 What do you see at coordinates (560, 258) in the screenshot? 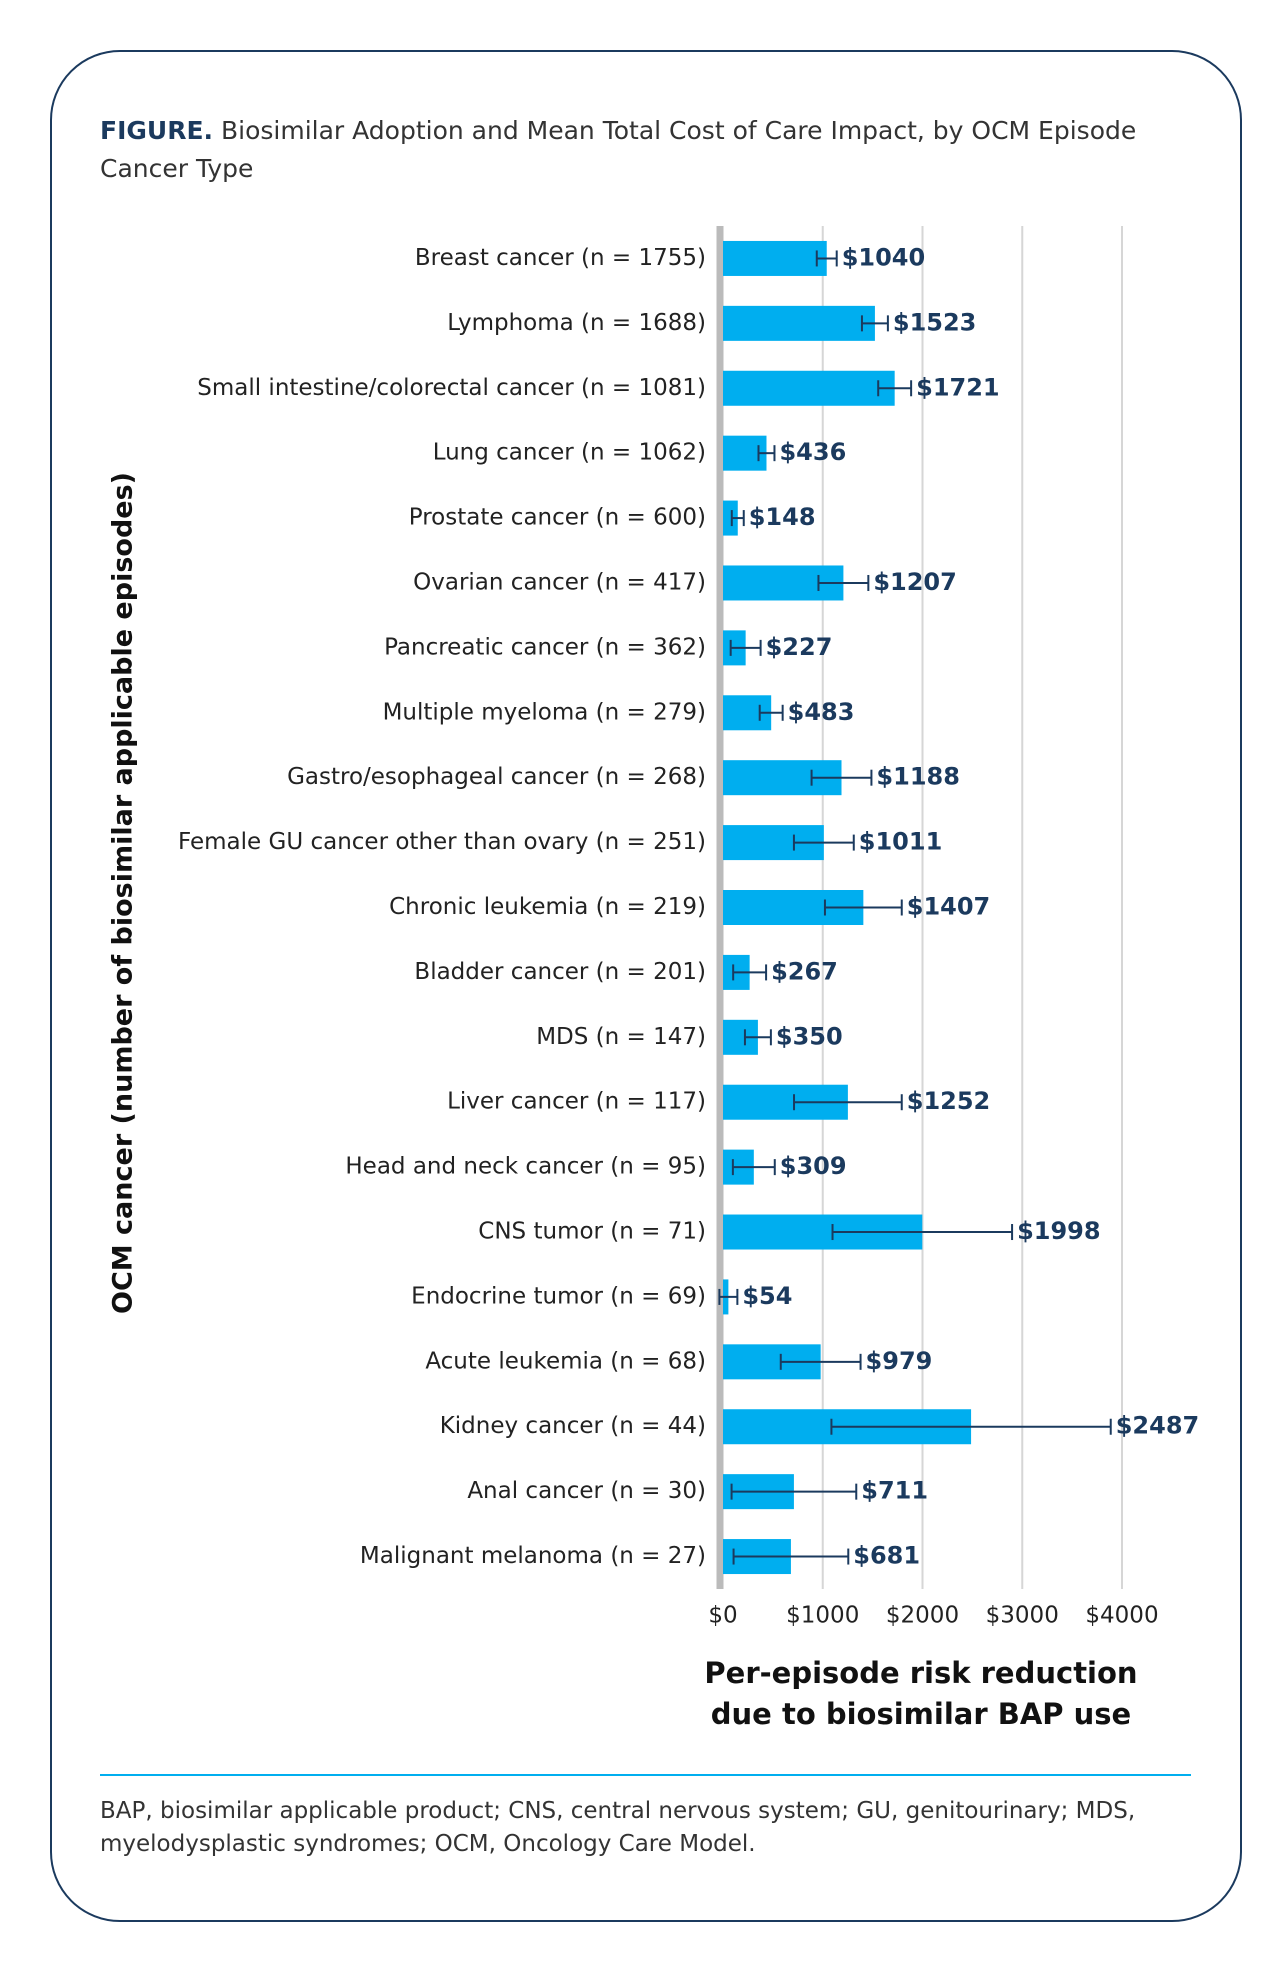
I see `y-tick-label: Breast cancer (n = 1755)` at bounding box center [560, 258].